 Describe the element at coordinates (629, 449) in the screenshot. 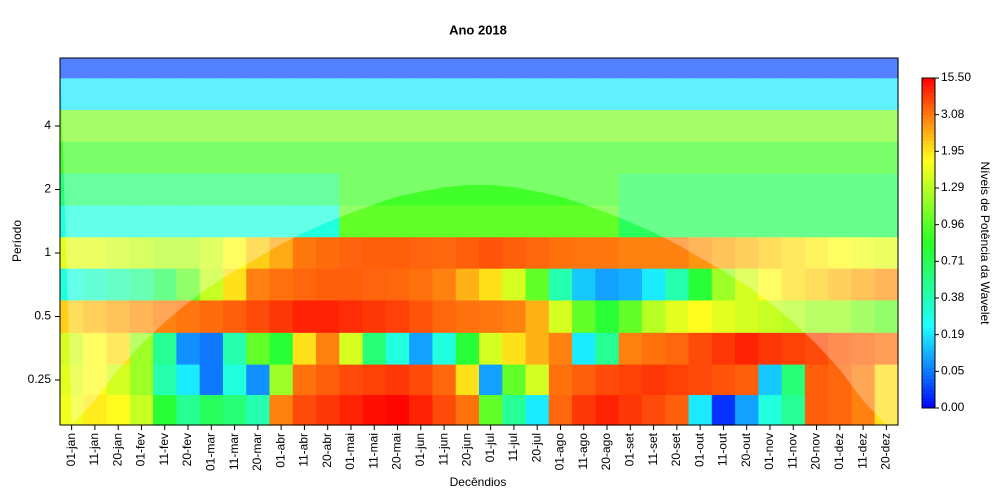

I see `x-tick-label: 01-set` at that location.